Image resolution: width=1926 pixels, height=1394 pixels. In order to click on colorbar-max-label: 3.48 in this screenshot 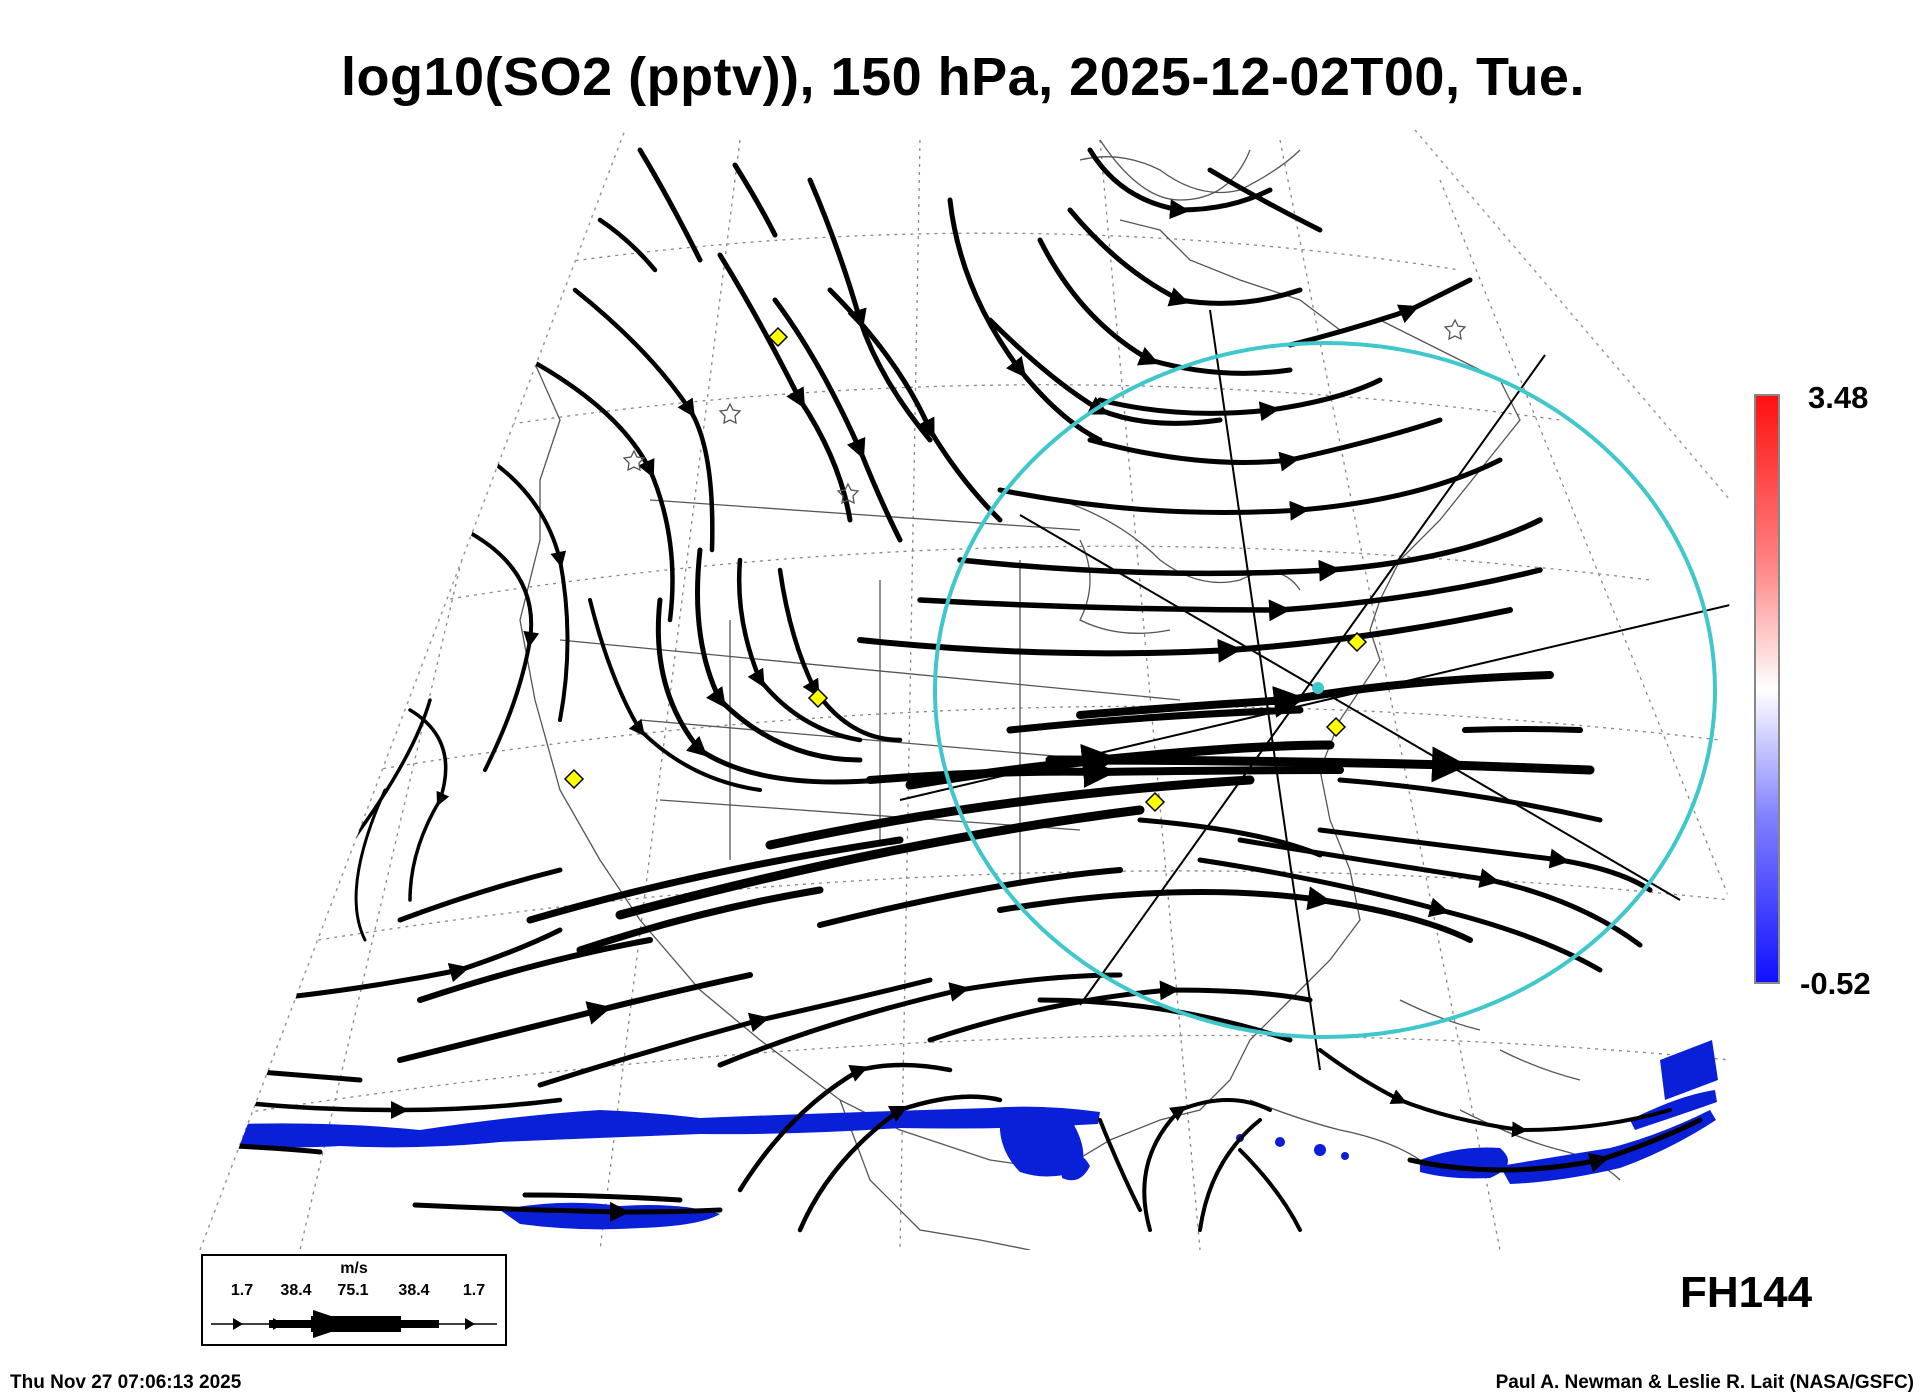, I will do `click(1838, 397)`.